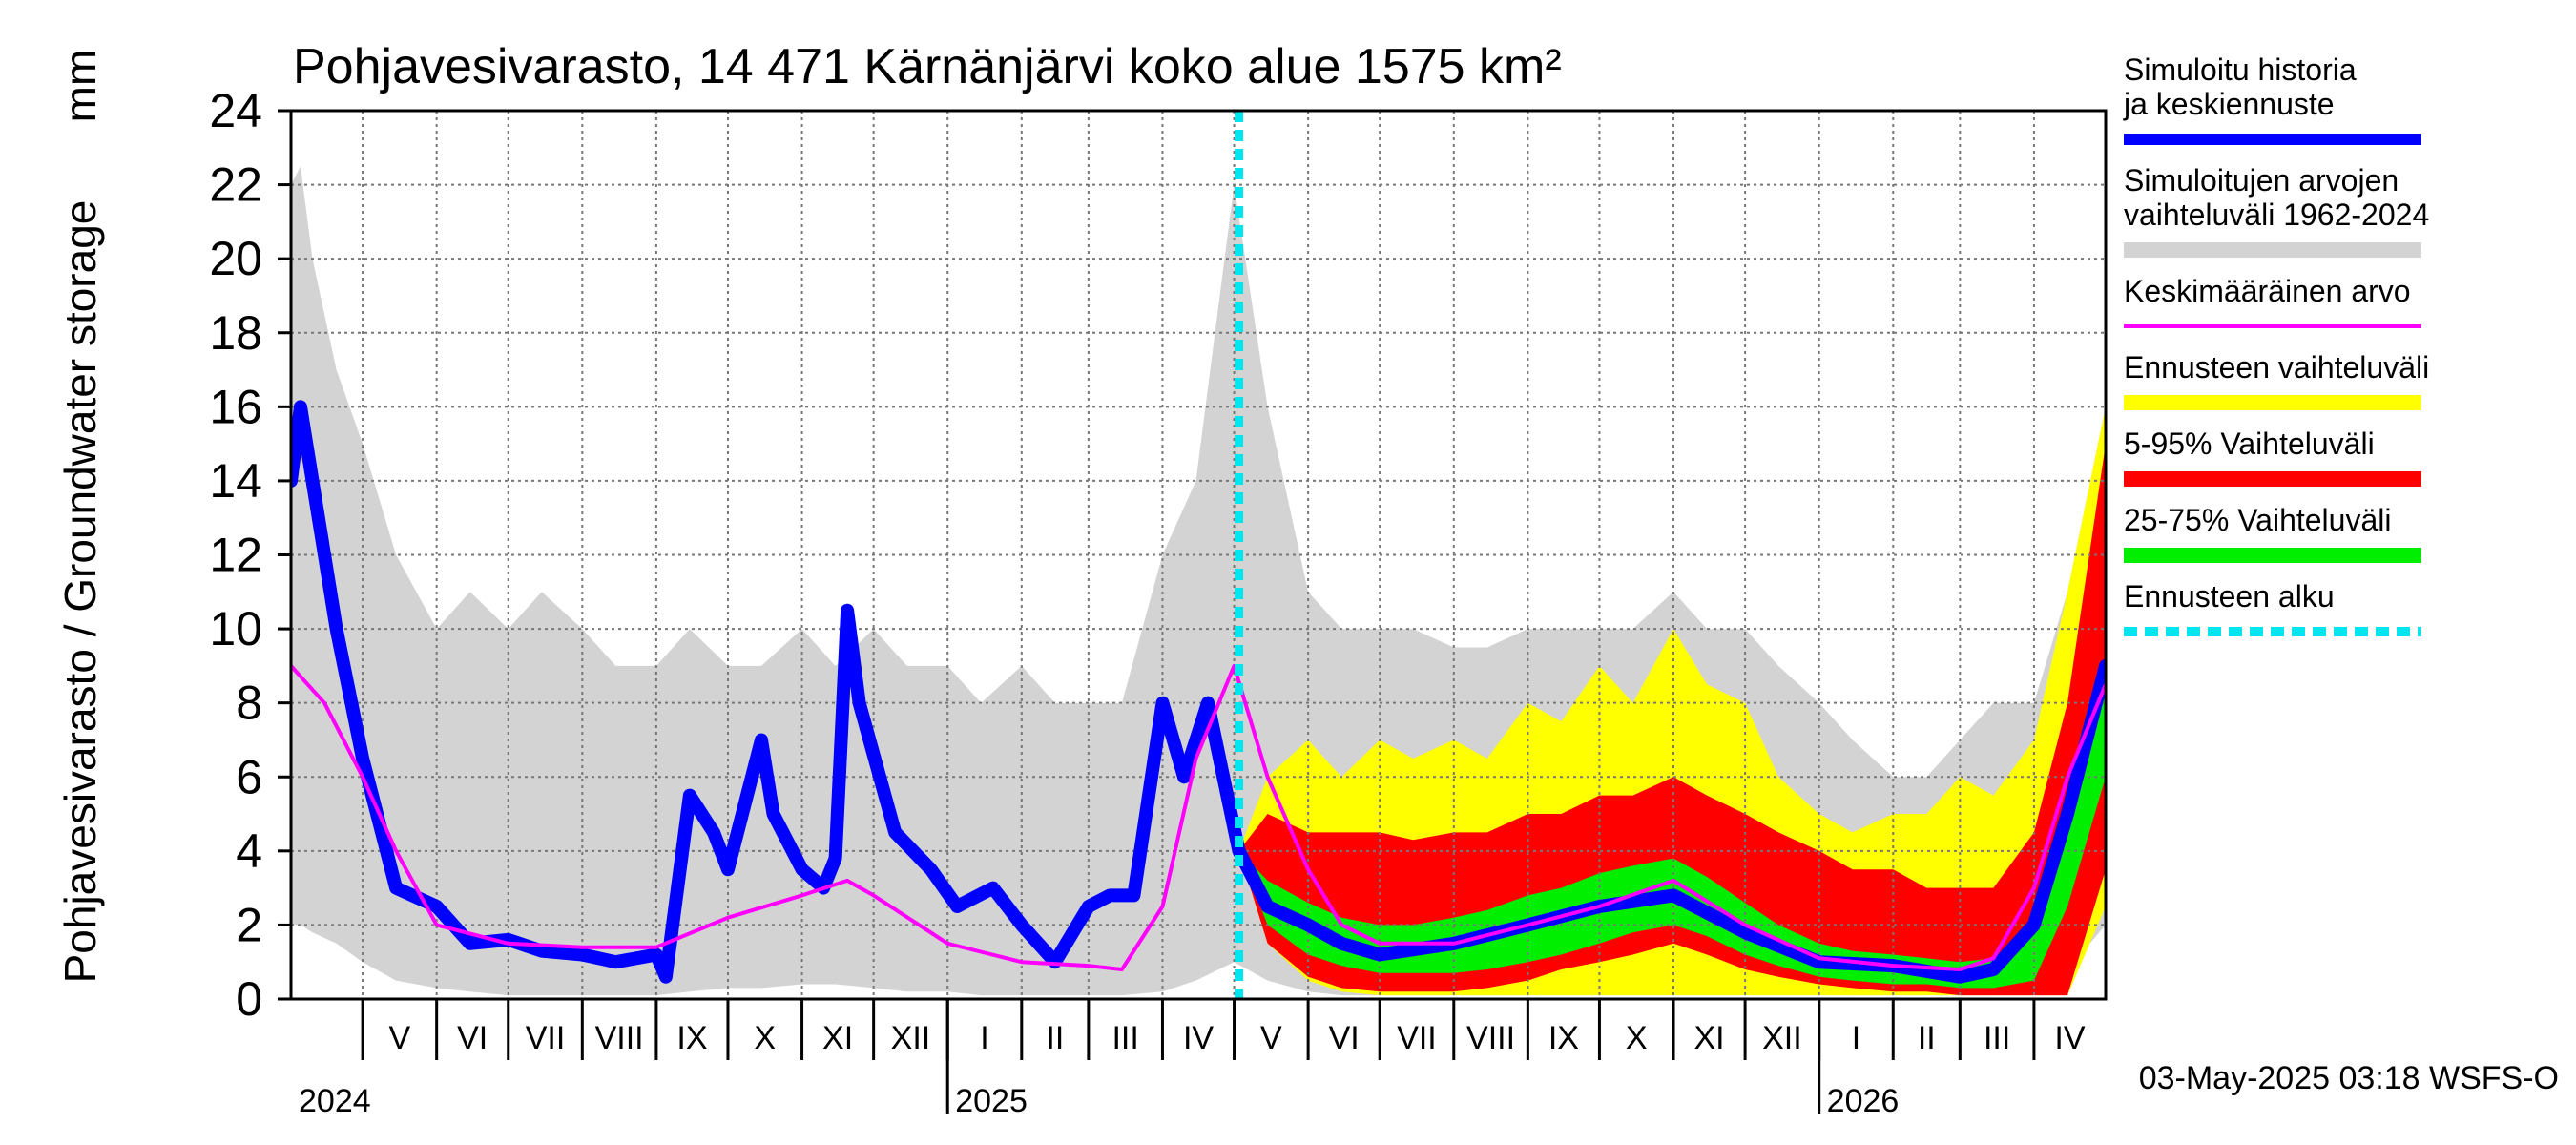 This screenshot has height=1145, width=2576. What do you see at coordinates (235, 258) in the screenshot?
I see `y-tick-label: 20` at bounding box center [235, 258].